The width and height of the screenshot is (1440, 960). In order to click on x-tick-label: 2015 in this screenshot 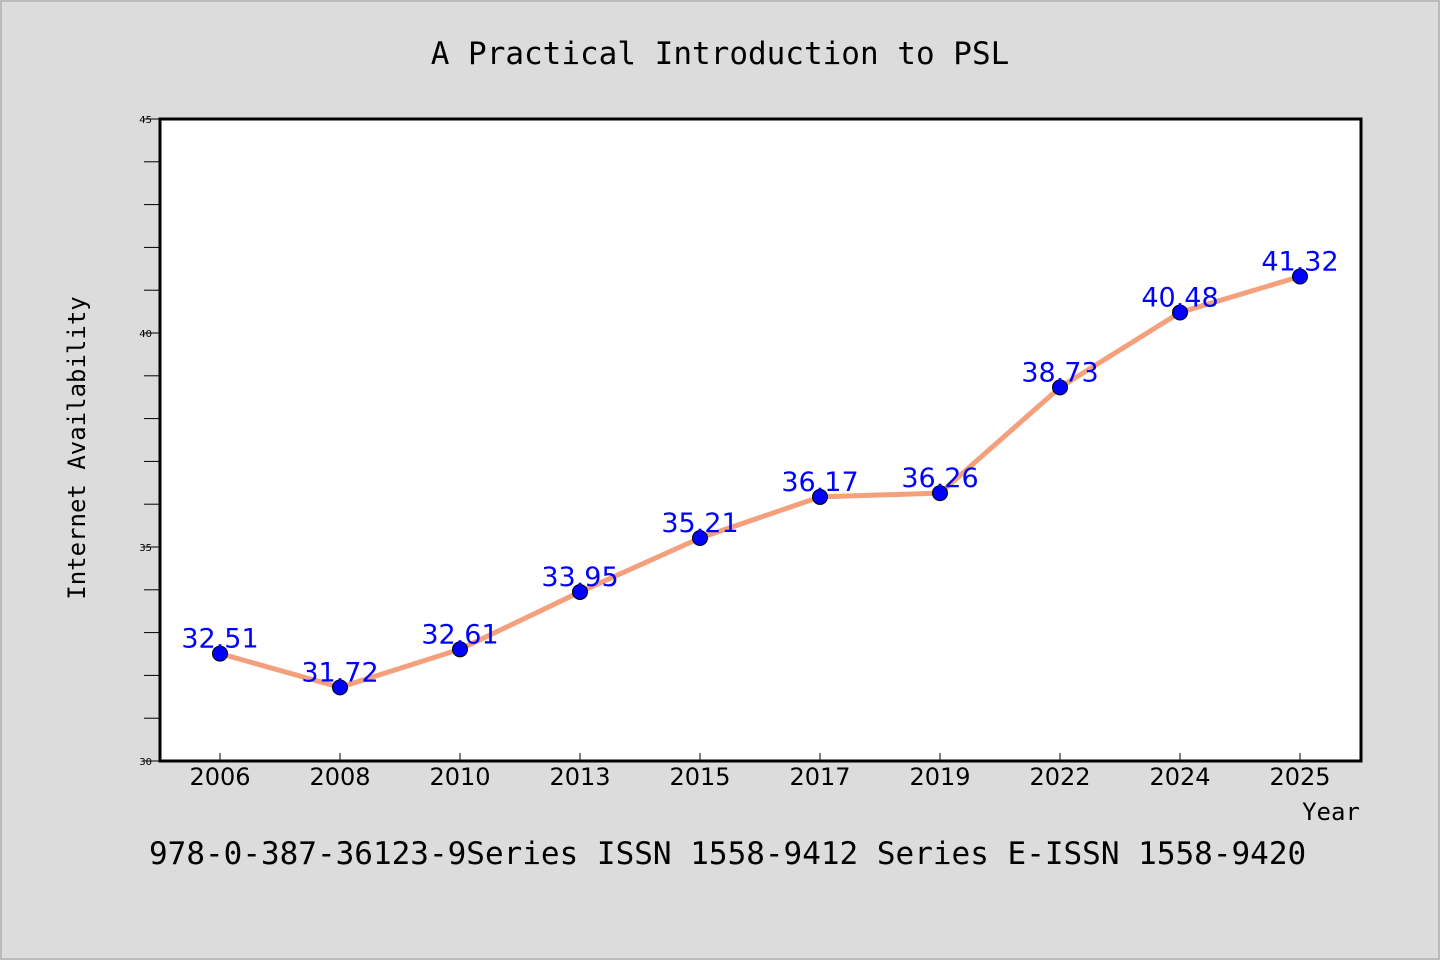, I will do `click(699, 777)`.